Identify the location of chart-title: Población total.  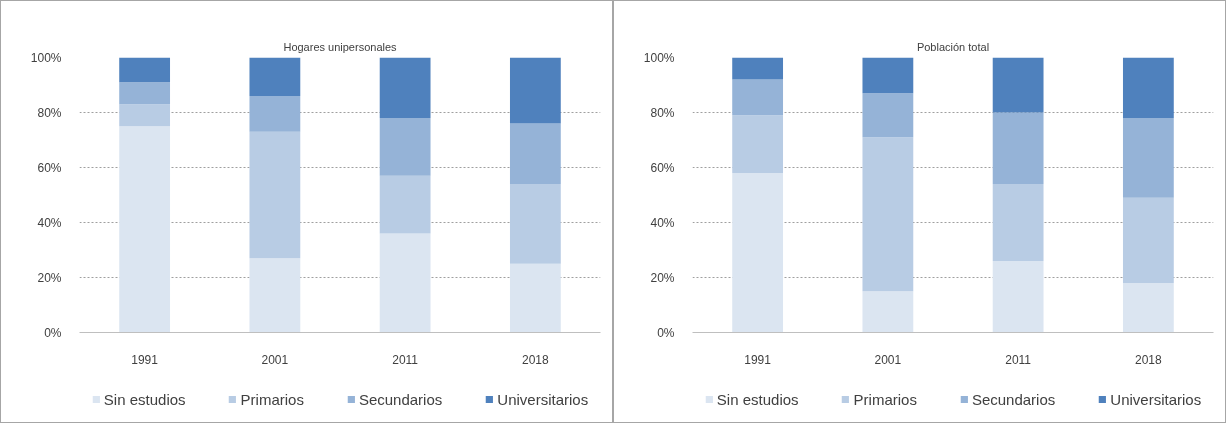
(953, 46).